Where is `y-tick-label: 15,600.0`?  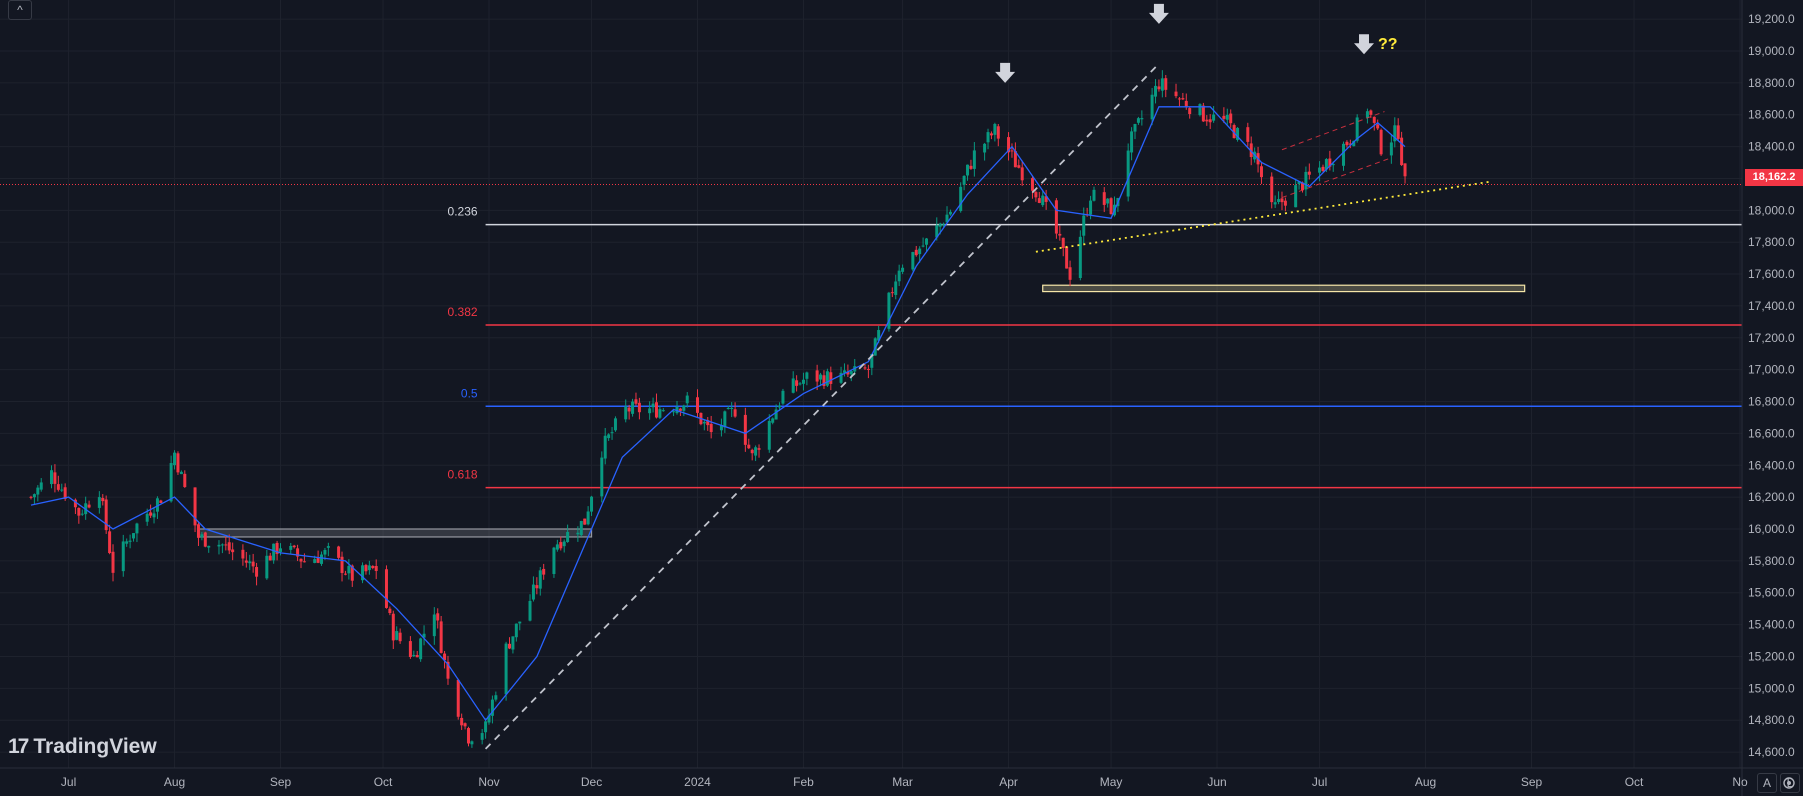 y-tick-label: 15,600.0 is located at coordinates (1771, 593).